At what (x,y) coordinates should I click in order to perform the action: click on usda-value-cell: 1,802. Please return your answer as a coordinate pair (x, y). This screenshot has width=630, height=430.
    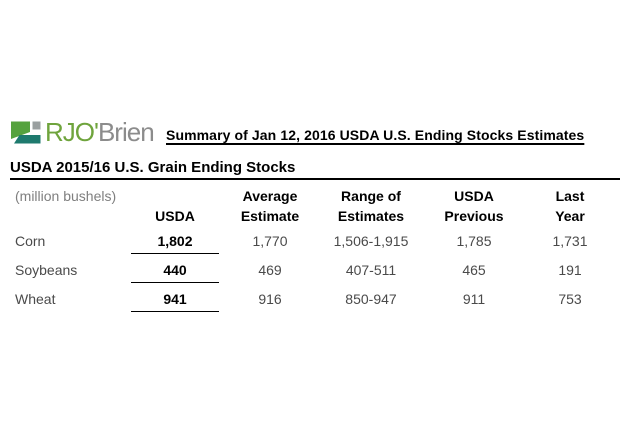
    Looking at the image, I should click on (175, 243).